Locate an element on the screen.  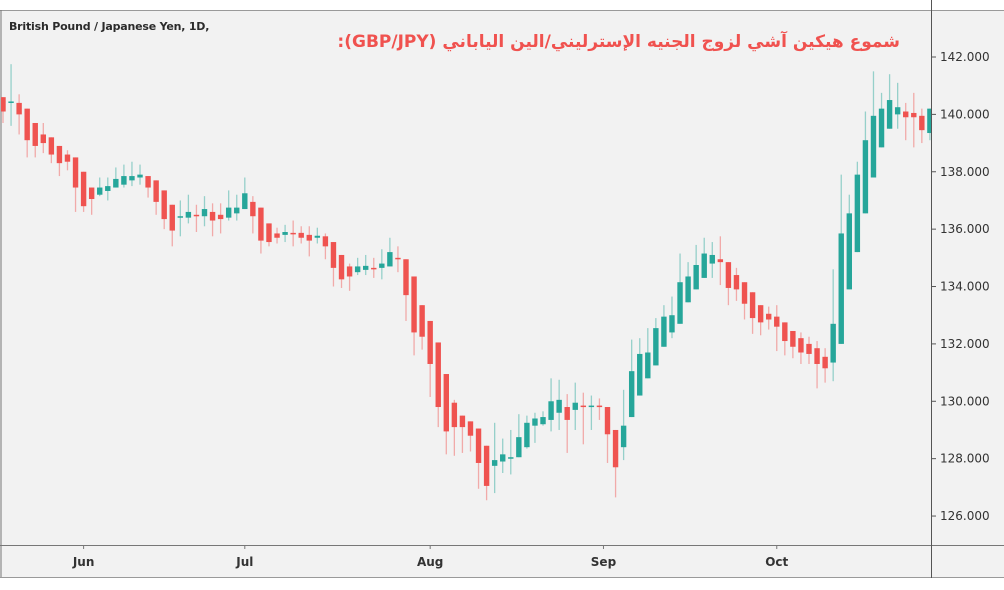
y-tick-label: 138.000 is located at coordinates (965, 172).